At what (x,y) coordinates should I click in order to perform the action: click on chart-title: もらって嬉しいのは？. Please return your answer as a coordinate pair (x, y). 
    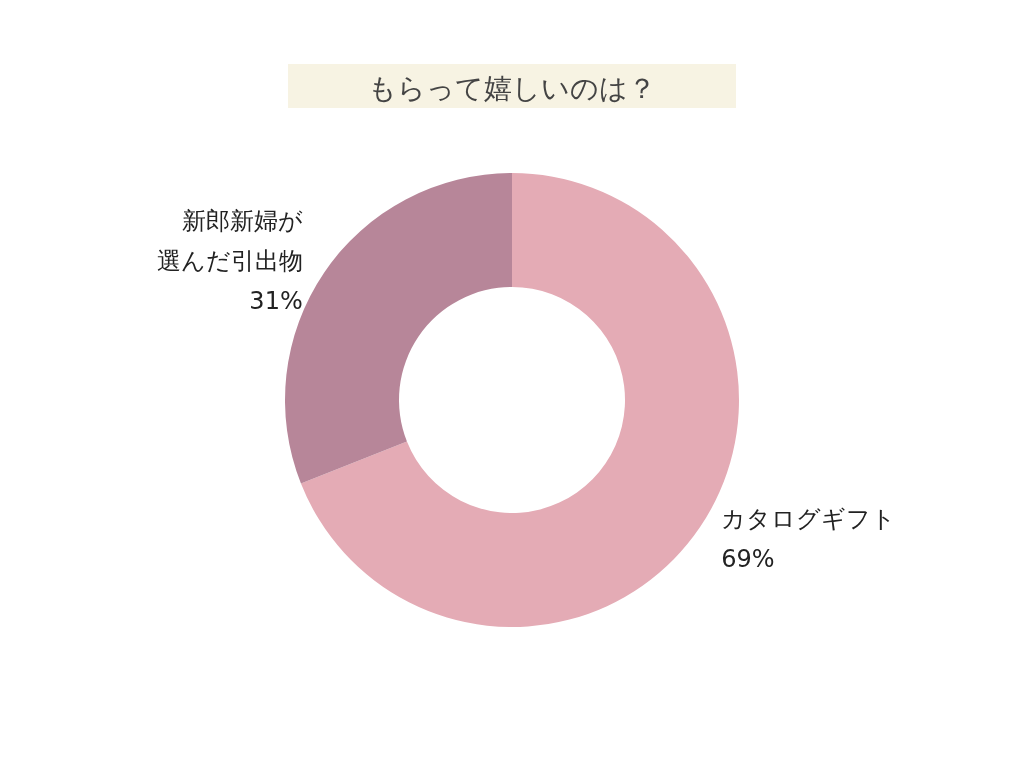
    Looking at the image, I should click on (512, 88).